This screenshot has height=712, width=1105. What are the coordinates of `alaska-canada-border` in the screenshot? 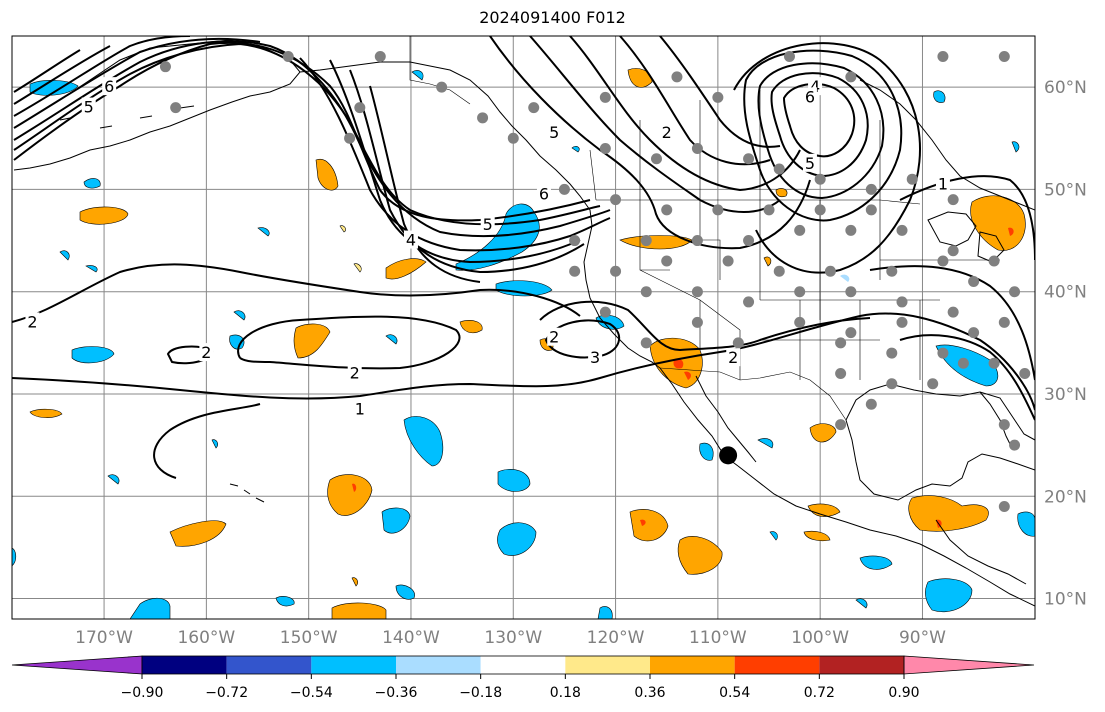 It's located at (440, 70).